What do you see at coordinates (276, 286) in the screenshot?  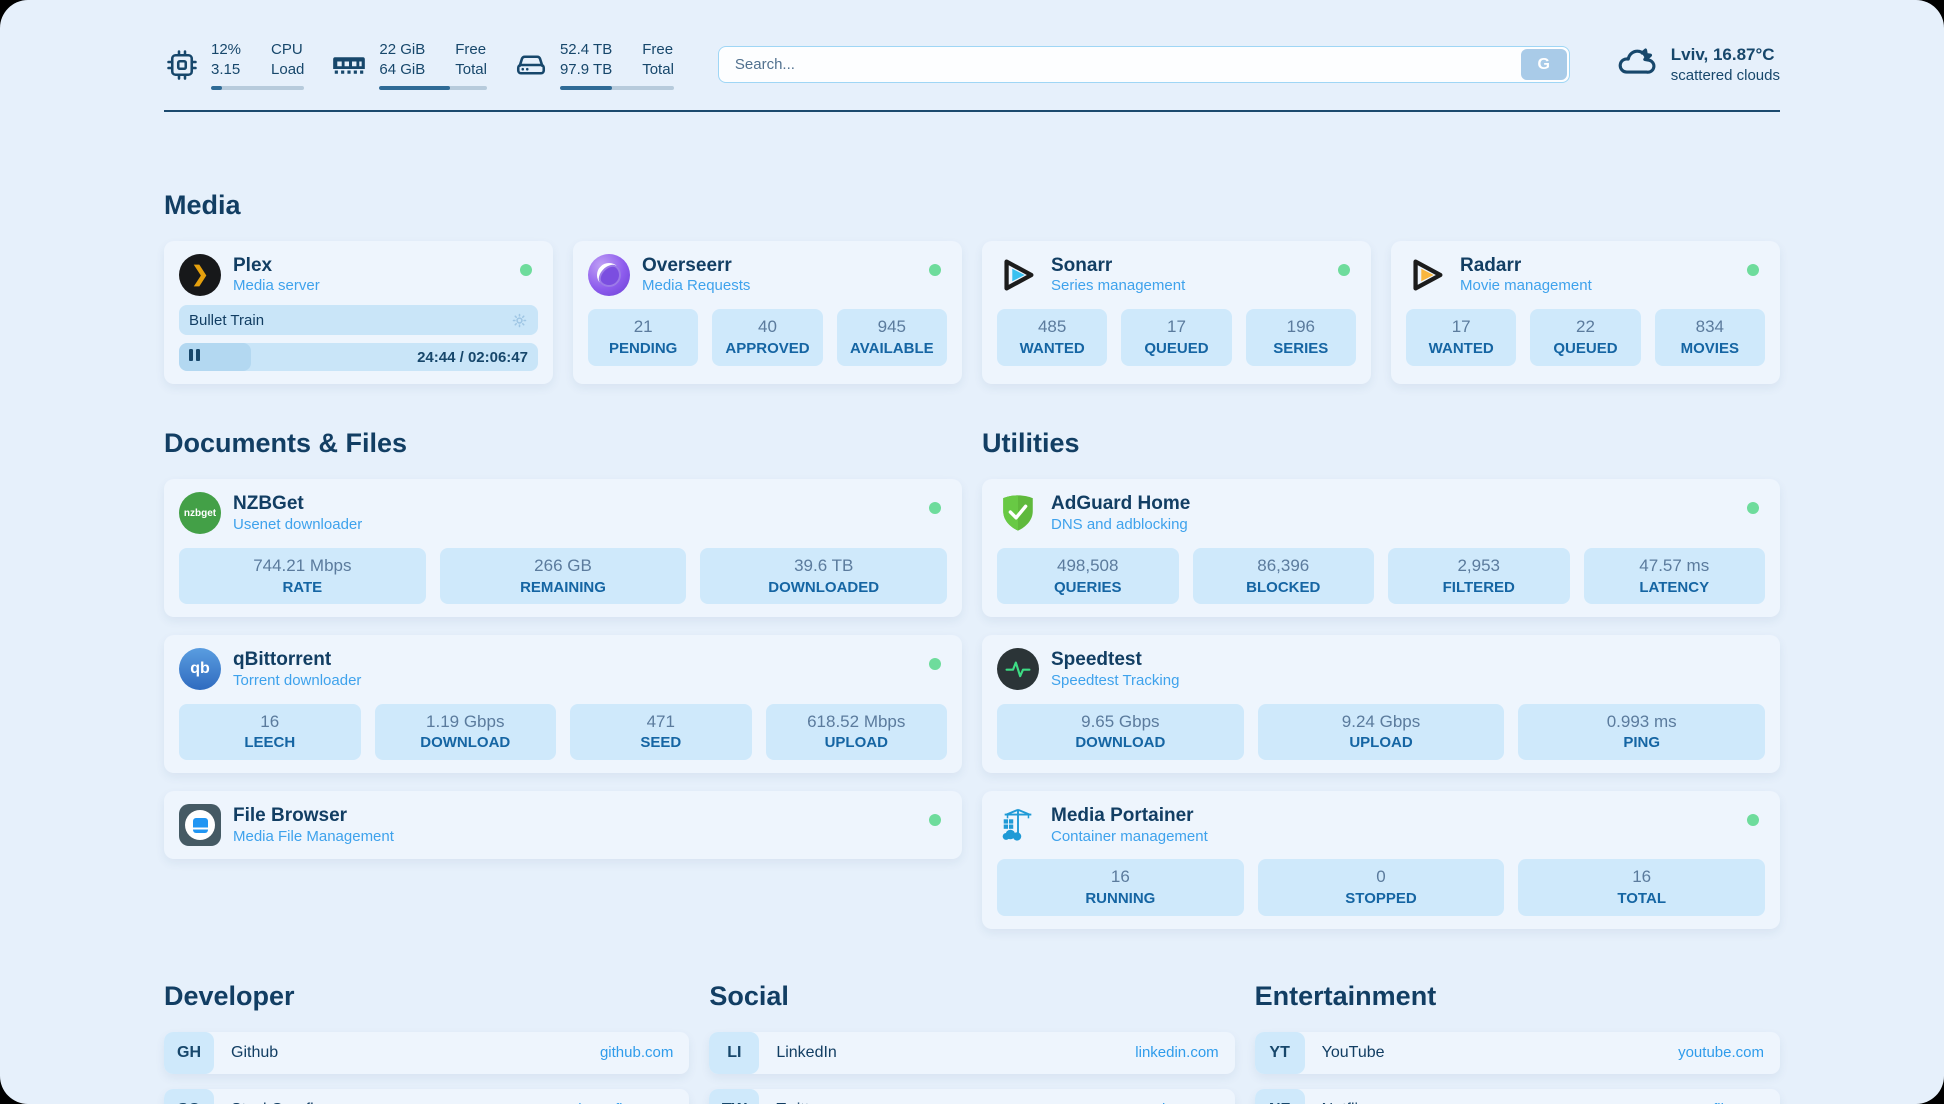 I see `app-subtitle: Media server` at bounding box center [276, 286].